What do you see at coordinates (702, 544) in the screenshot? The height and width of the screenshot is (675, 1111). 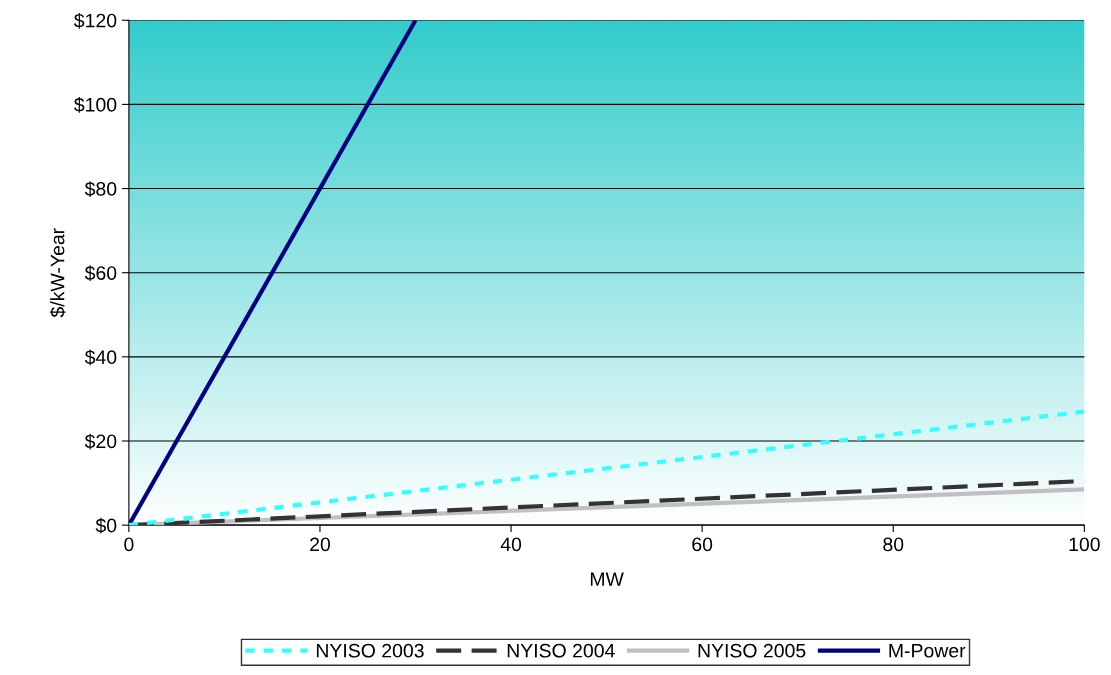 I see `x-tick-label: 60` at bounding box center [702, 544].